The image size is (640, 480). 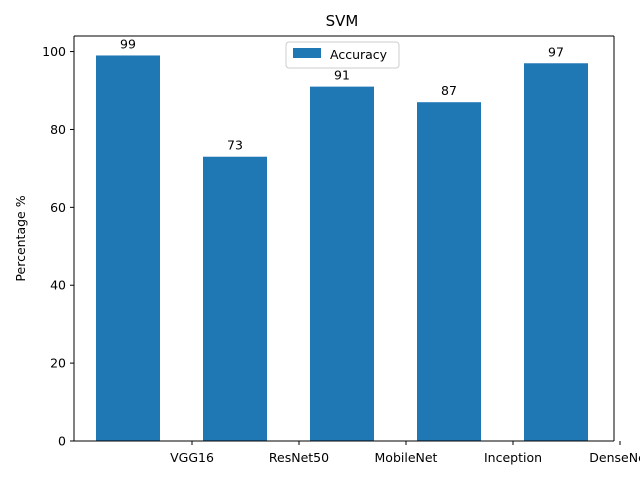 I want to click on y-tick-label-20: 20, so click(x=58, y=363).